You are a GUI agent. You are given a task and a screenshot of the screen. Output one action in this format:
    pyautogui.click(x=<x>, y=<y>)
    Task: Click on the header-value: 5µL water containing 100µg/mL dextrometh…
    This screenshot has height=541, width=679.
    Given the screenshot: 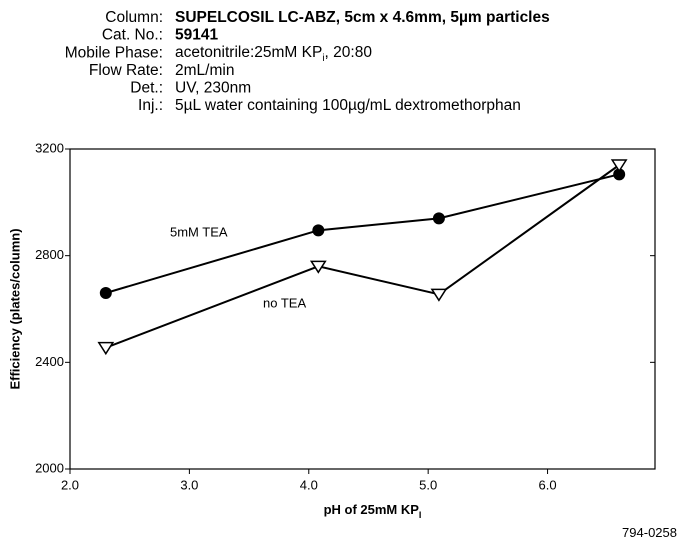 What is the action you would take?
    pyautogui.click(x=348, y=105)
    